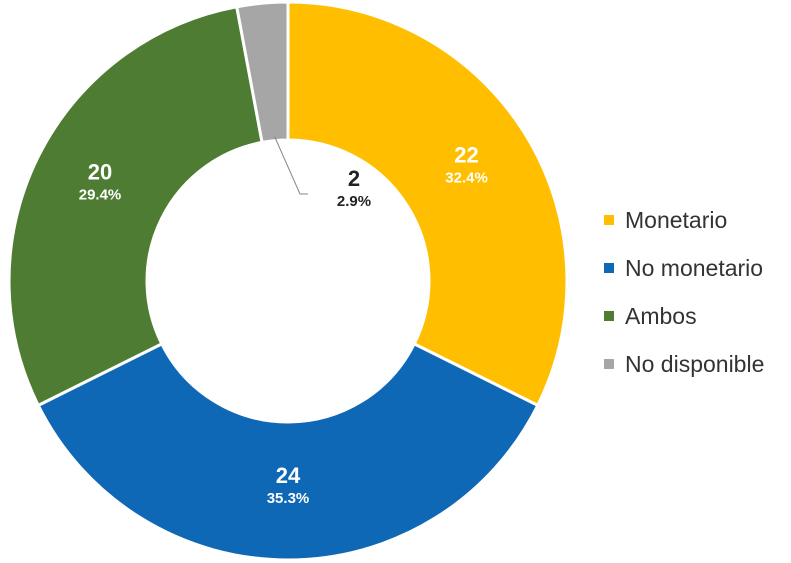 Image resolution: width=791 pixels, height=563 pixels. What do you see at coordinates (288, 498) in the screenshot?
I see `data-label-percent-no-monetario: 35.3%` at bounding box center [288, 498].